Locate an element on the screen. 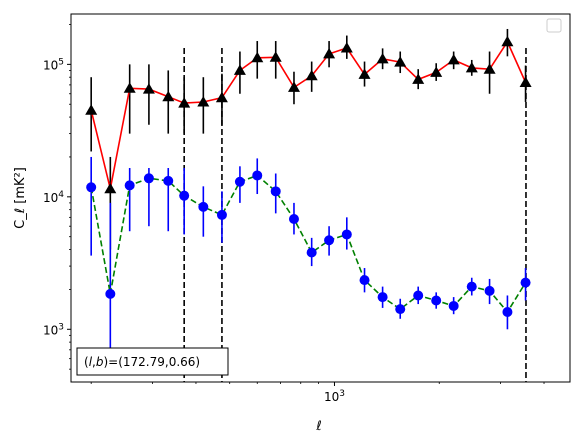  y-axis-label: C_ℓ [mK²] is located at coordinates (20, 198).